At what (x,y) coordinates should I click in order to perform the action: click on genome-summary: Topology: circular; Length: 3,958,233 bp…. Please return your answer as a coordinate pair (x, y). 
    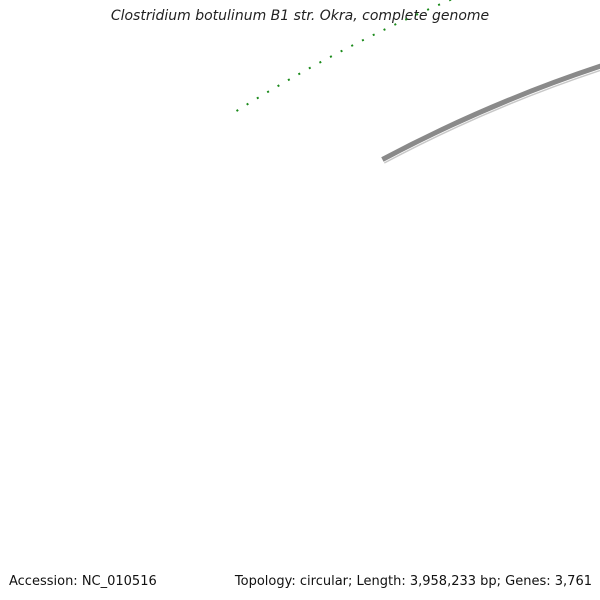
    Looking at the image, I should click on (413, 581).